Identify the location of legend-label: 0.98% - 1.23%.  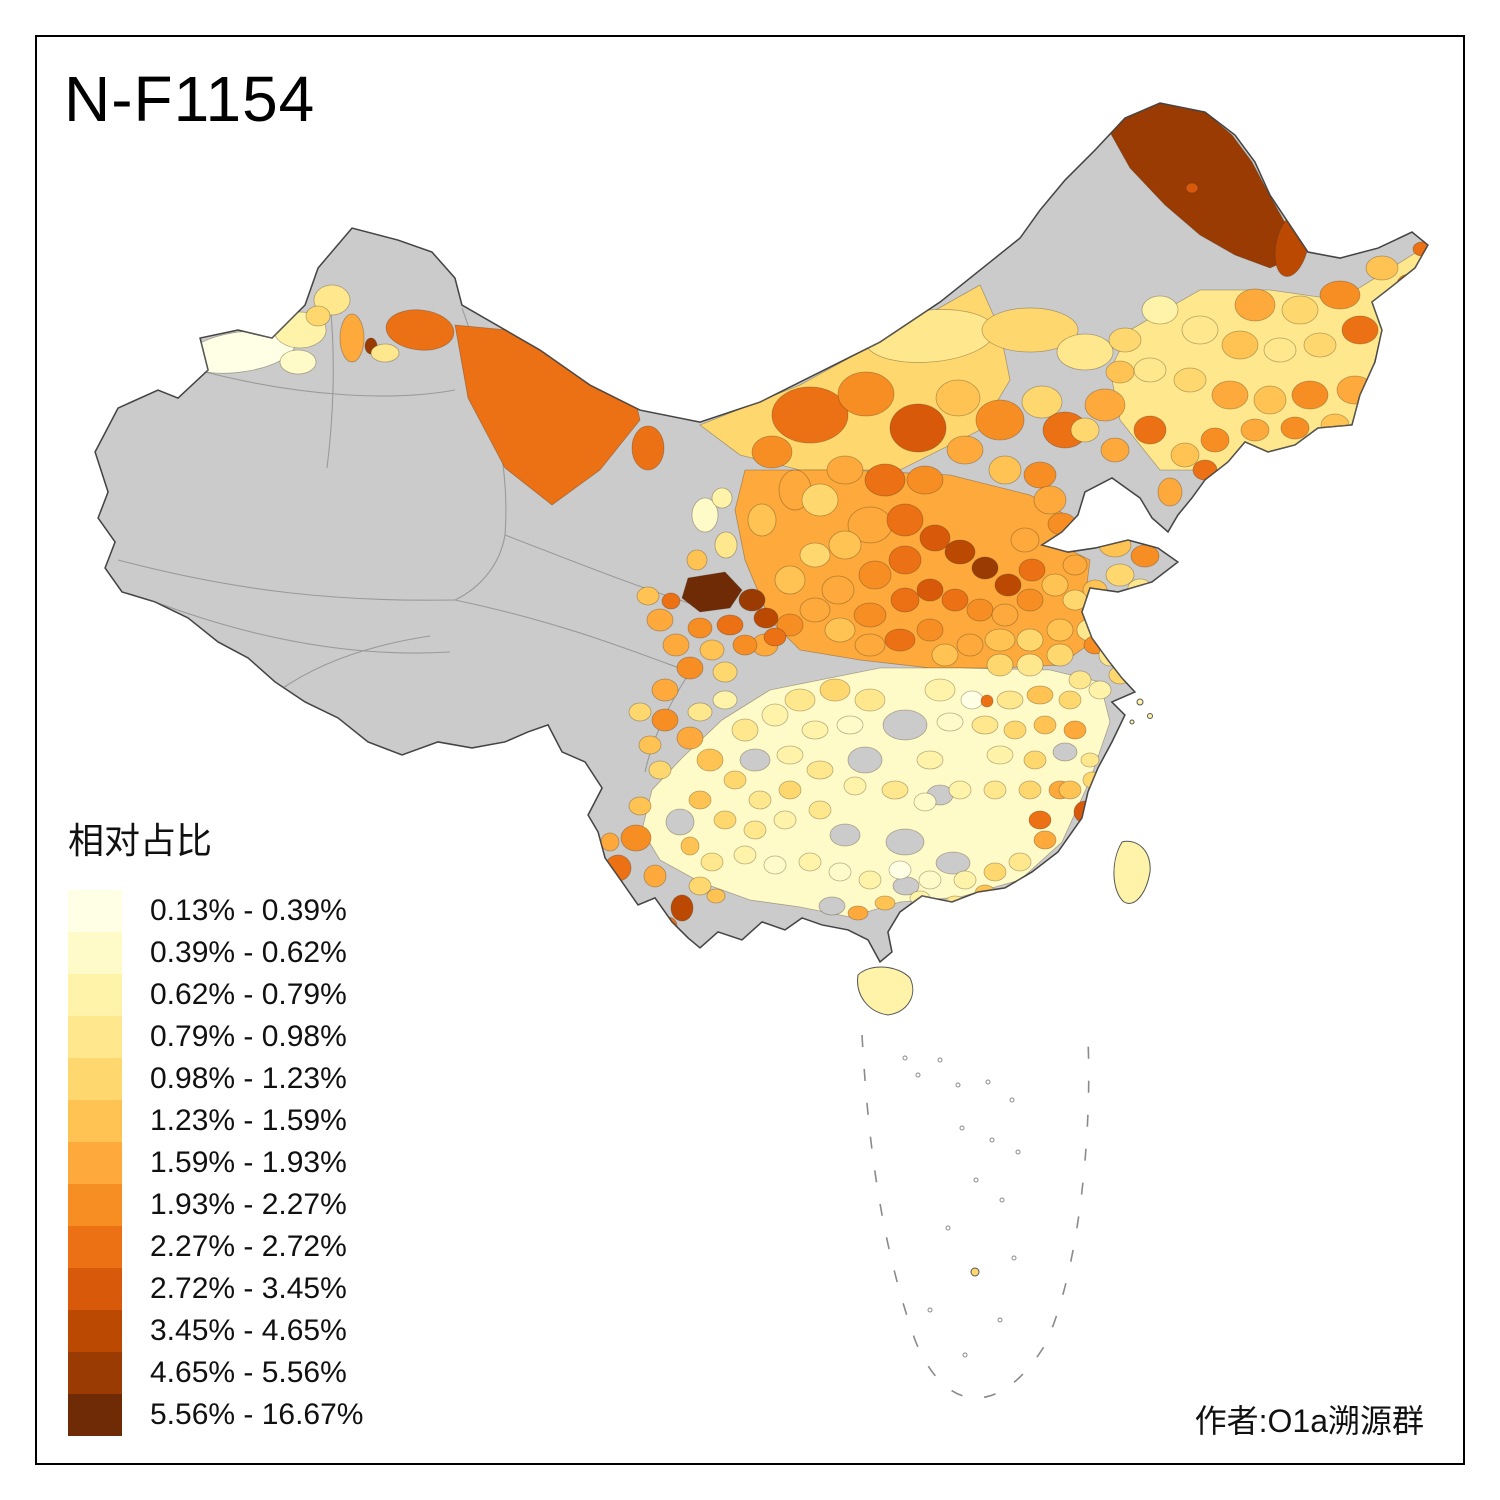
(248, 1078).